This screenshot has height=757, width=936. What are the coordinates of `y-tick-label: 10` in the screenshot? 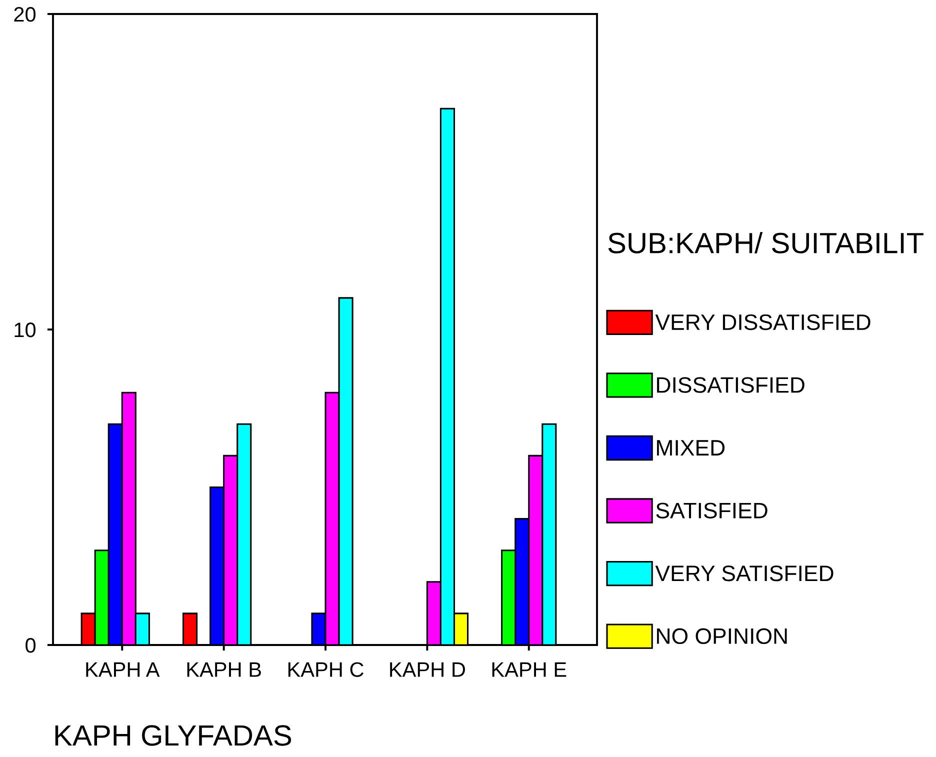 It's located at (25, 330).